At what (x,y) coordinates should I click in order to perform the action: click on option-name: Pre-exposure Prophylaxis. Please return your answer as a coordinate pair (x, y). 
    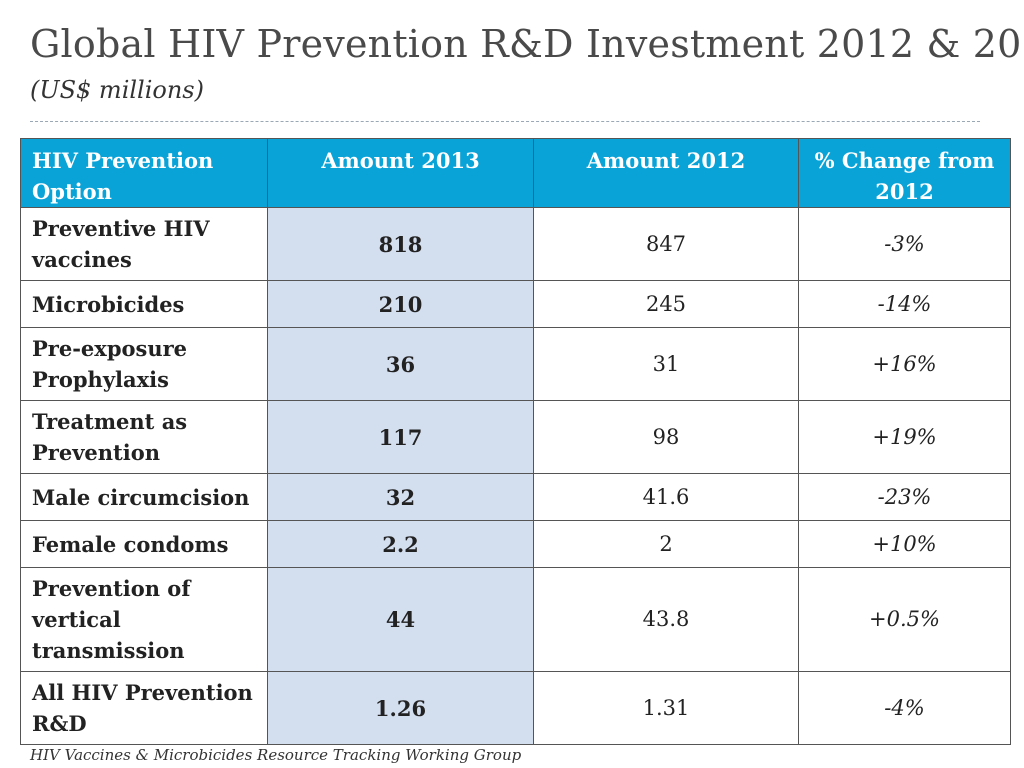
    Looking at the image, I should click on (144, 364).